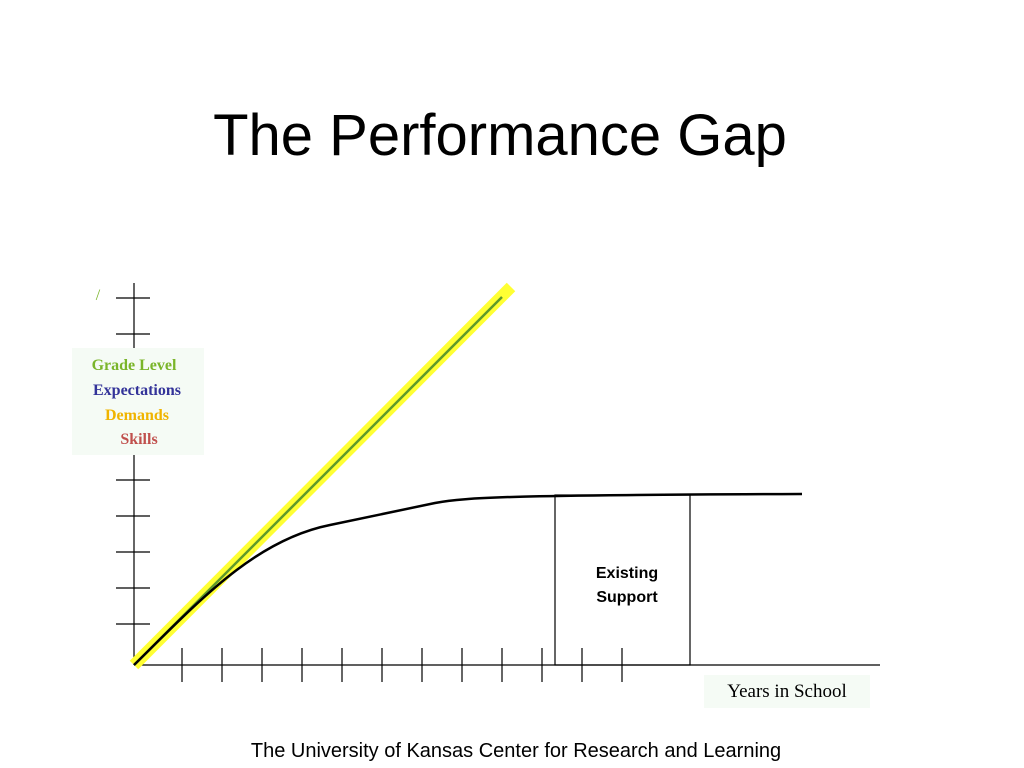  I want to click on x-label-box, so click(787, 691).